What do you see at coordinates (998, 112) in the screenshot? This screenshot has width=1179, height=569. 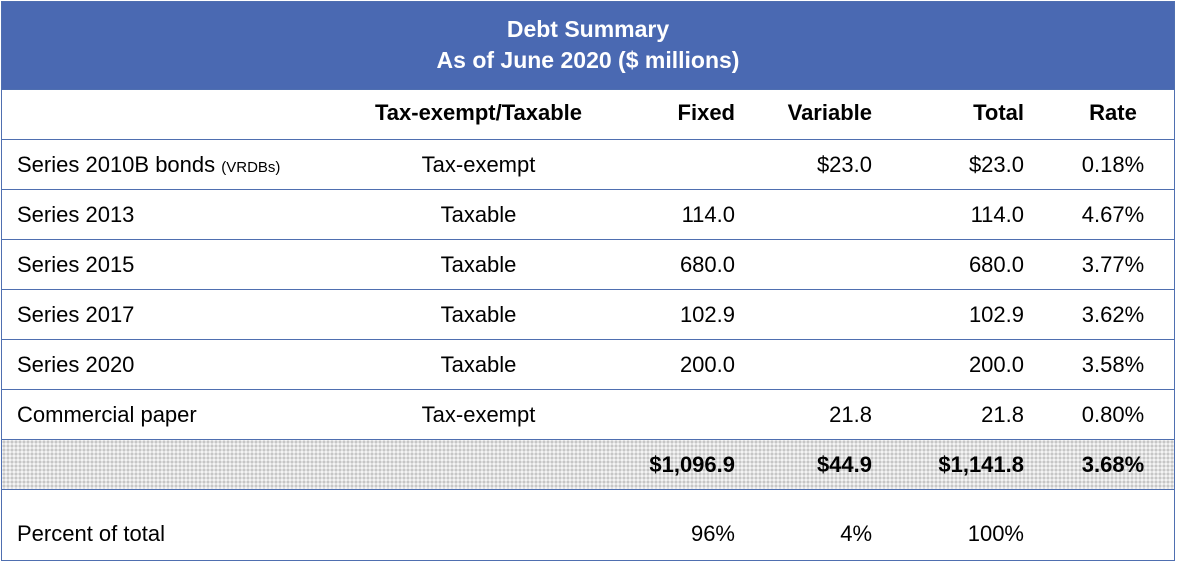 I see `column-header-total: Total` at bounding box center [998, 112].